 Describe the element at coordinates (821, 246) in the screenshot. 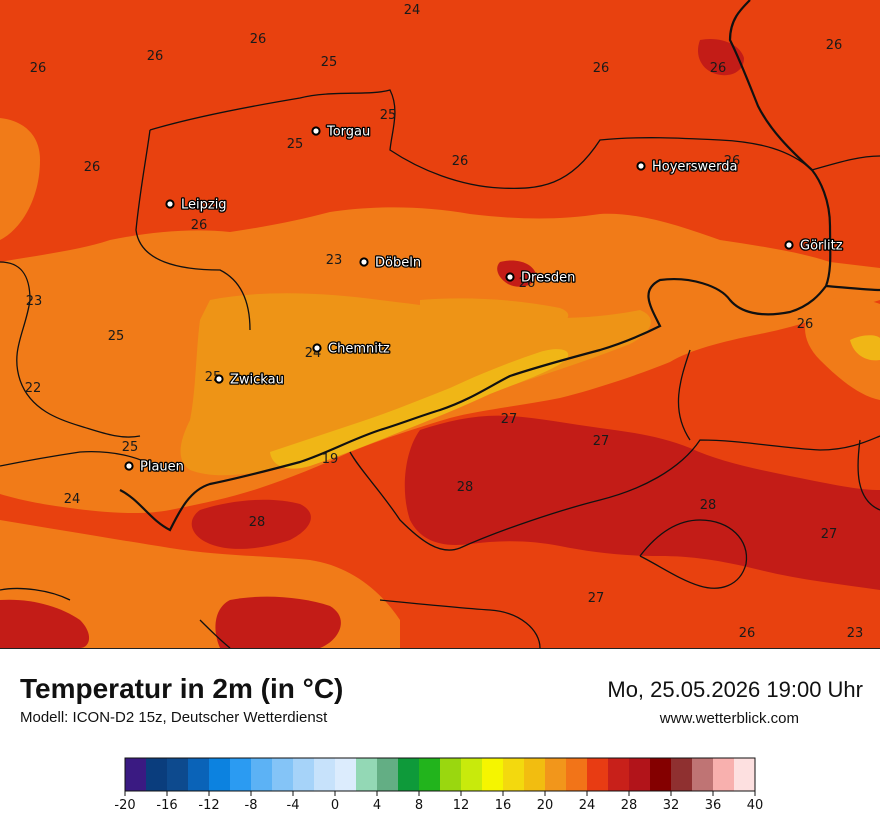

I see `city-label: Görlitz` at that location.